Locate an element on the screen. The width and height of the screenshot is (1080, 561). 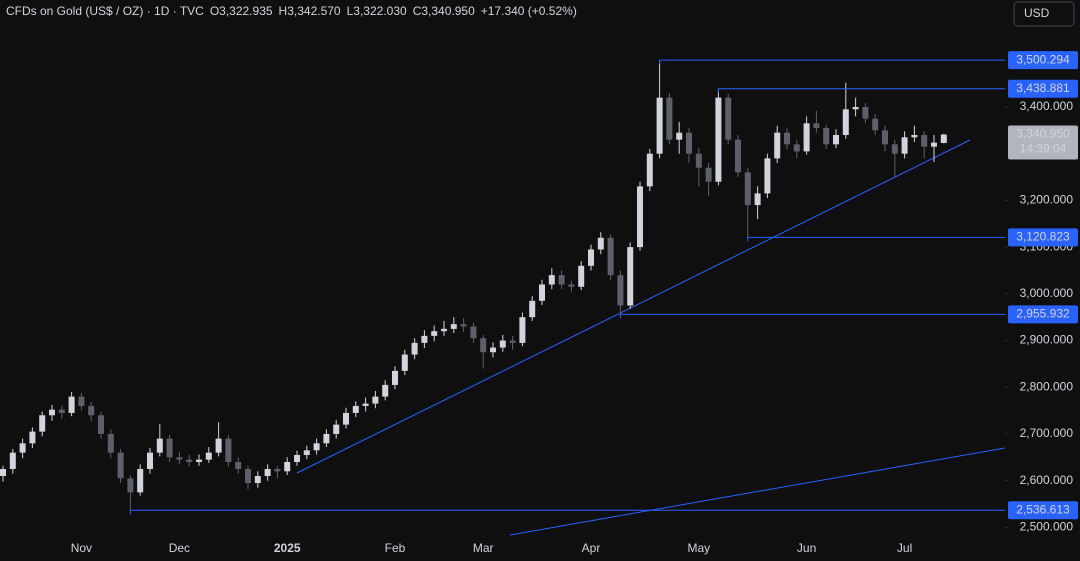
level-label: 3,120.823 is located at coordinates (1043, 237).